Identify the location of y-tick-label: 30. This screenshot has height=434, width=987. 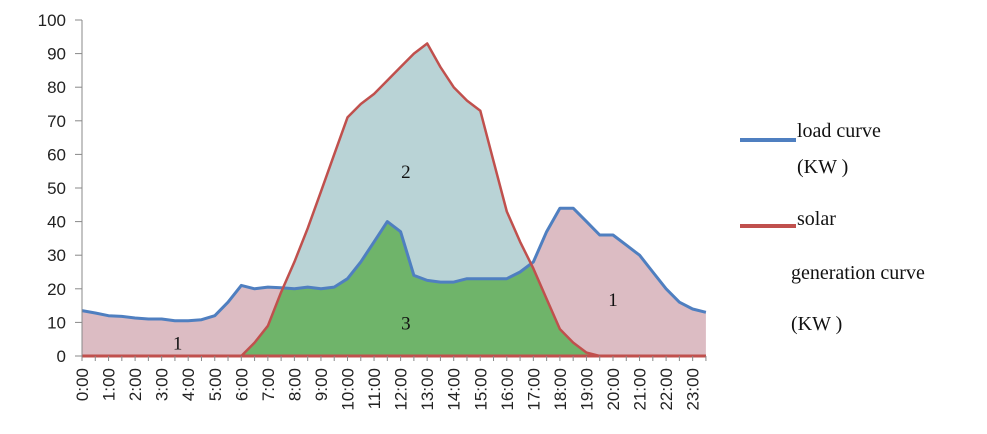
(56, 255).